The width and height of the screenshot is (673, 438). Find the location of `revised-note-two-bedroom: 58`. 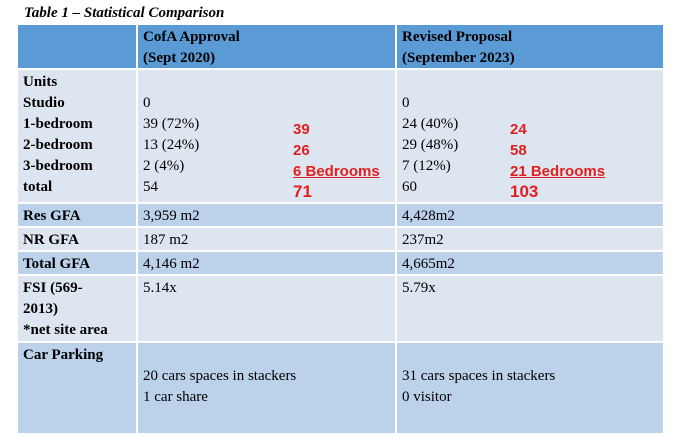

revised-note-two-bedroom: 58 is located at coordinates (518, 150).